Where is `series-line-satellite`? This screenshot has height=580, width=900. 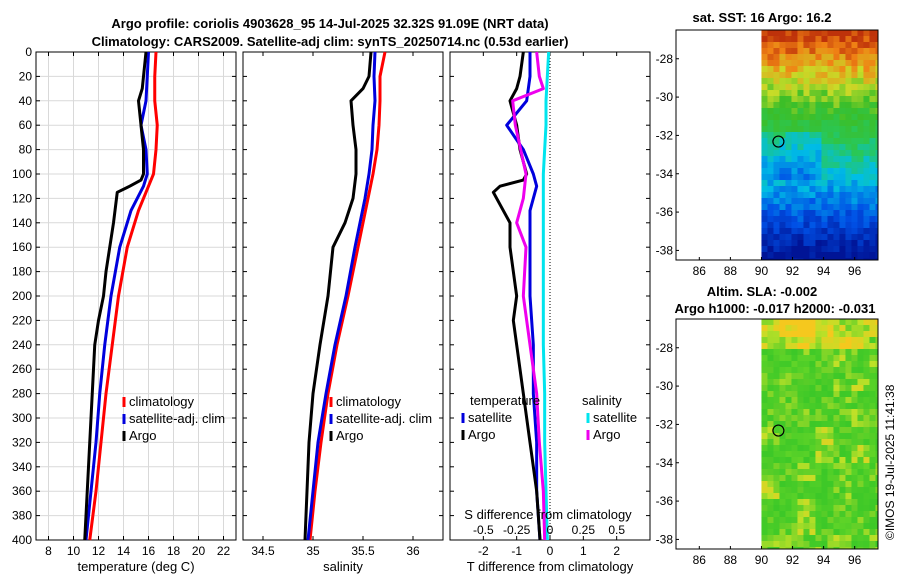 series-line-satellite is located at coordinates (523, 296).